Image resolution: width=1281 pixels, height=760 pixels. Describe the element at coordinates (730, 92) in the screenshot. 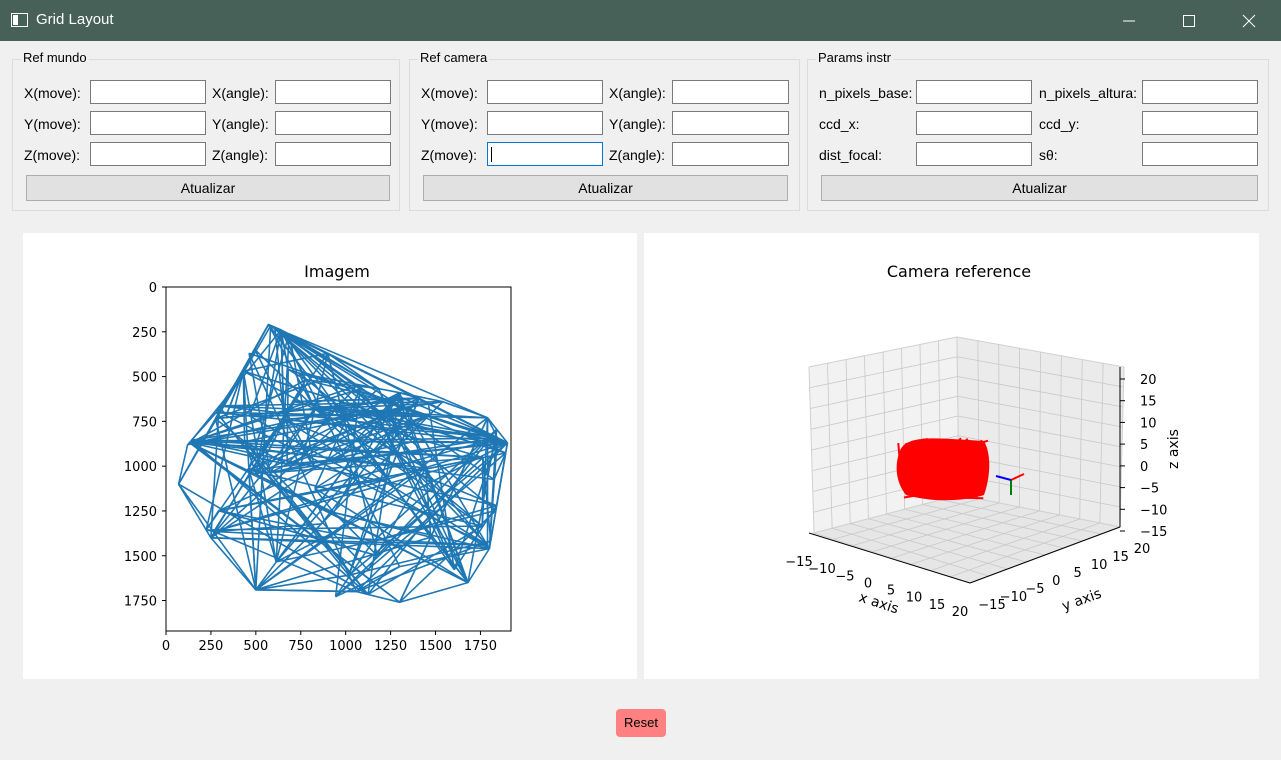

I see `camera-x-angle-input` at that location.